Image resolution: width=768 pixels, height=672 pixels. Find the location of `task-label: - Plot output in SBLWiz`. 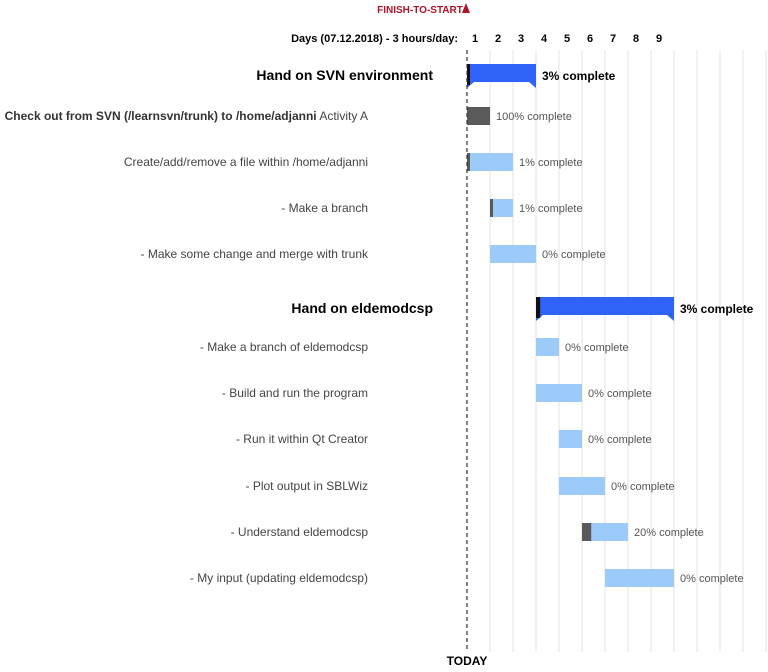

task-label: - Plot output in SBLWiz is located at coordinates (307, 486).